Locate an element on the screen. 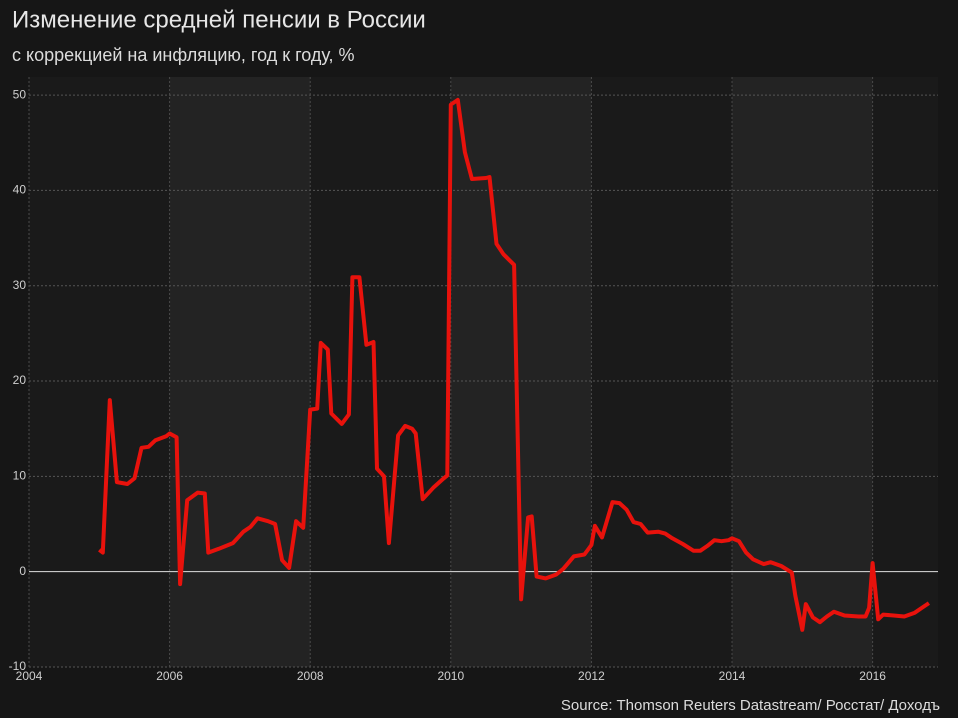 This screenshot has width=958, height=718. x-tick-label: 2012 is located at coordinates (591, 676).